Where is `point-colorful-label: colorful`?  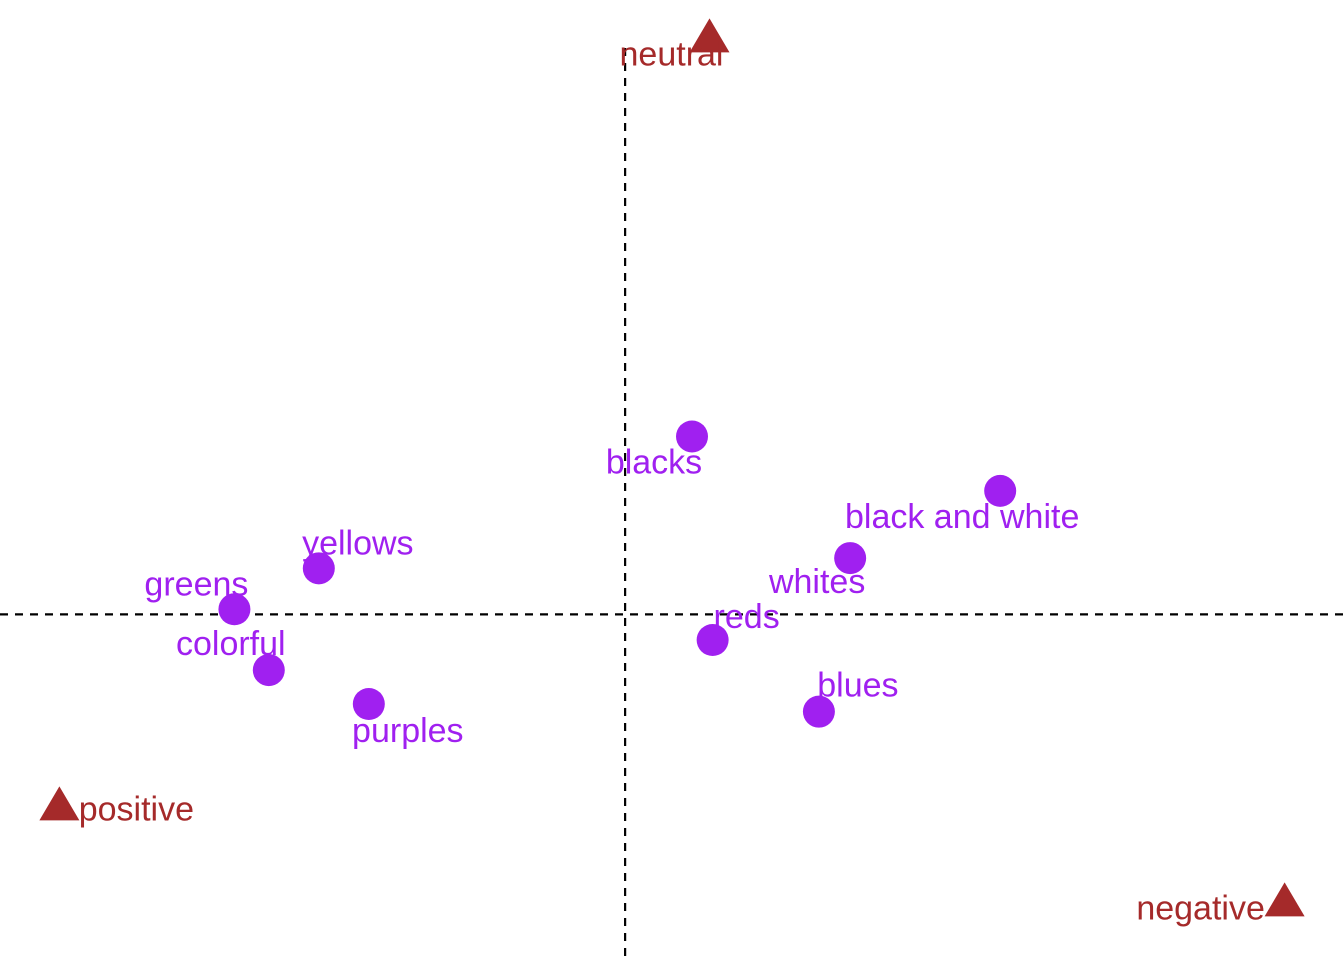
point-colorful-label: colorful is located at coordinates (231, 644).